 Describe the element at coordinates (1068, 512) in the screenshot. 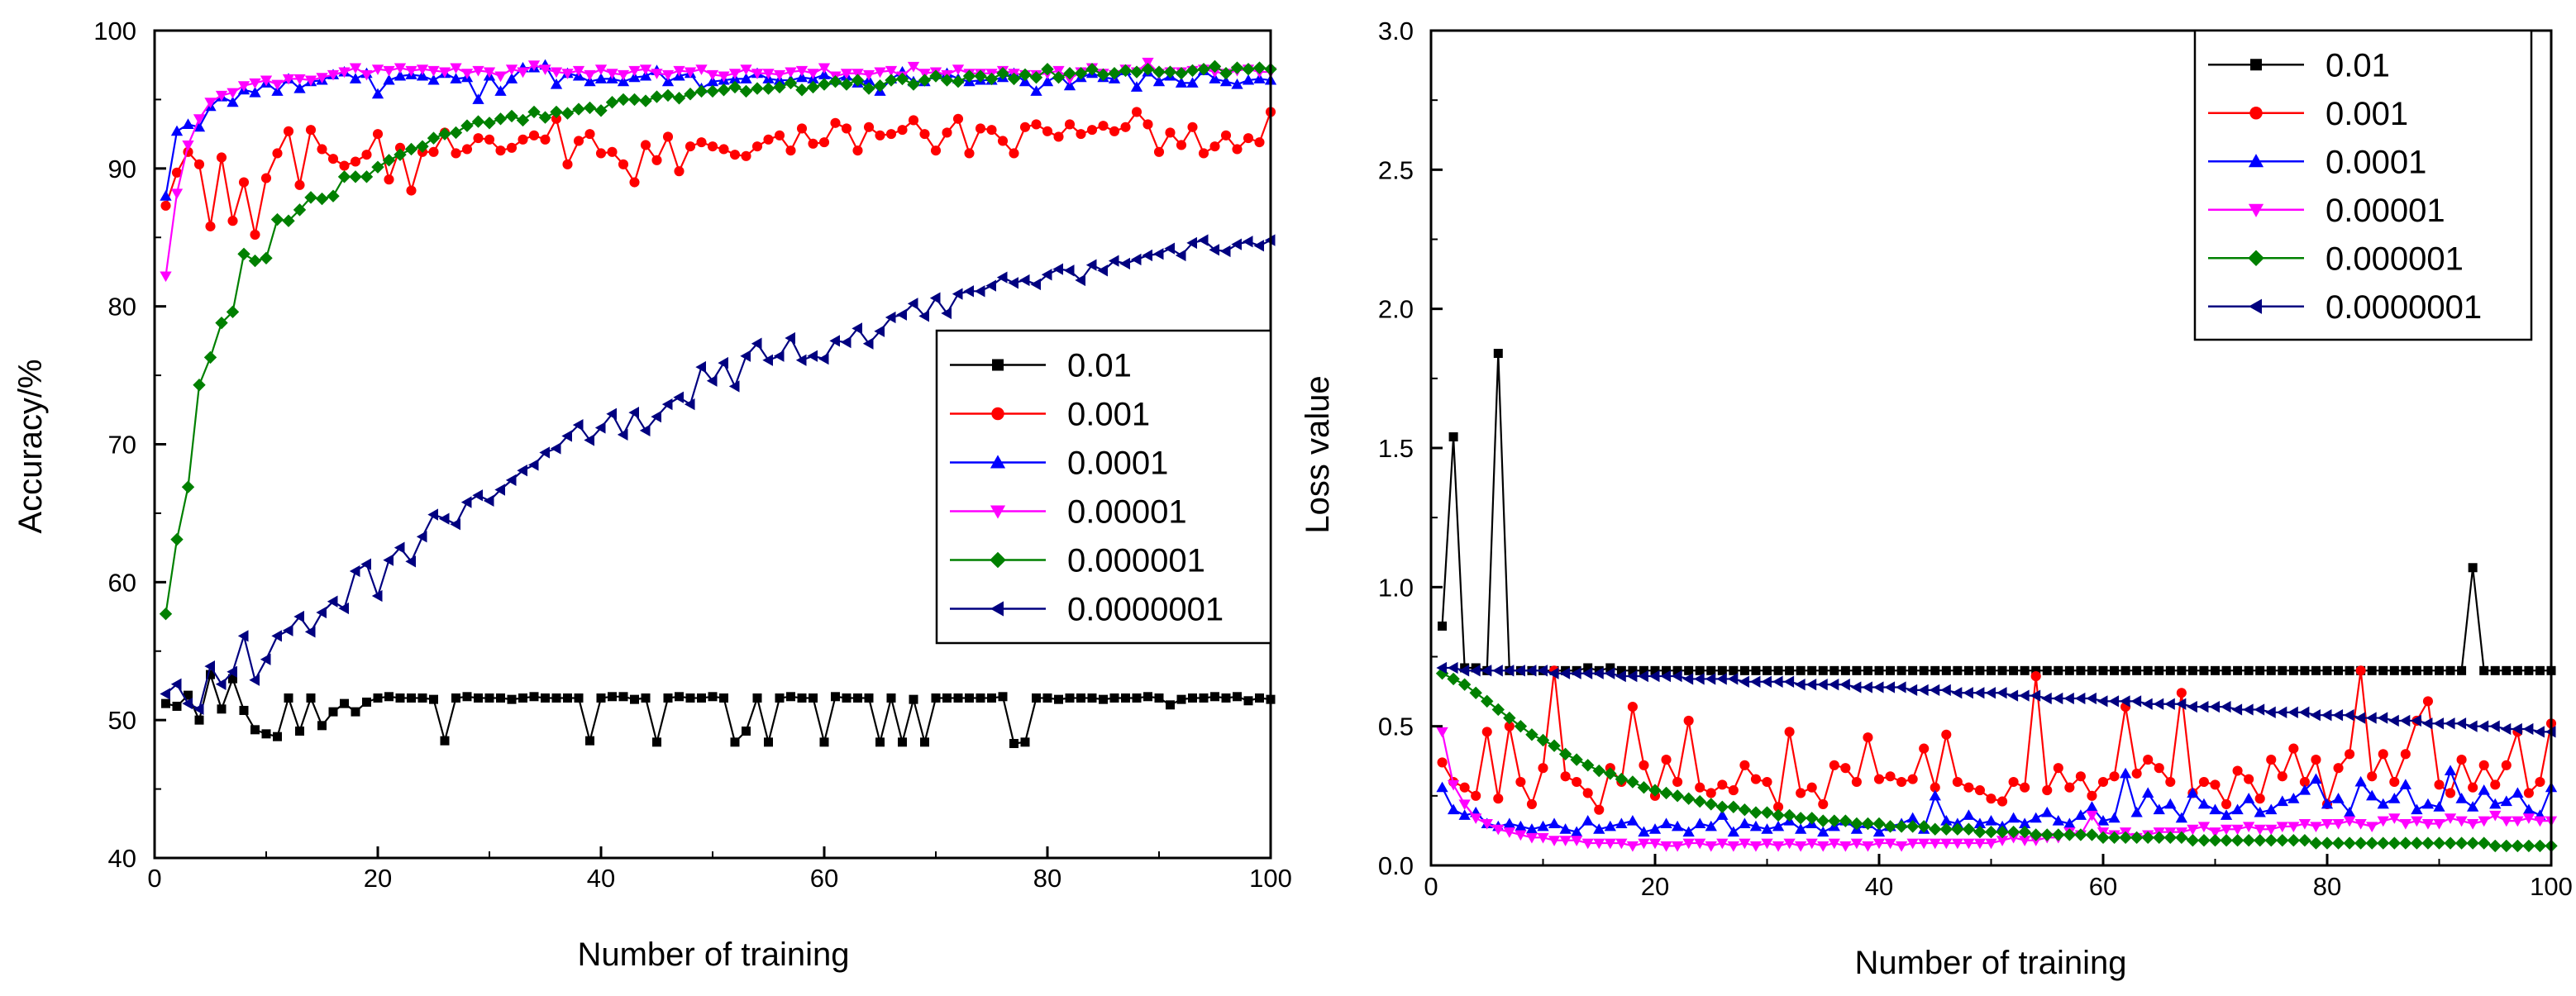

I see `accuracy-legend-item: 0.00001` at that location.